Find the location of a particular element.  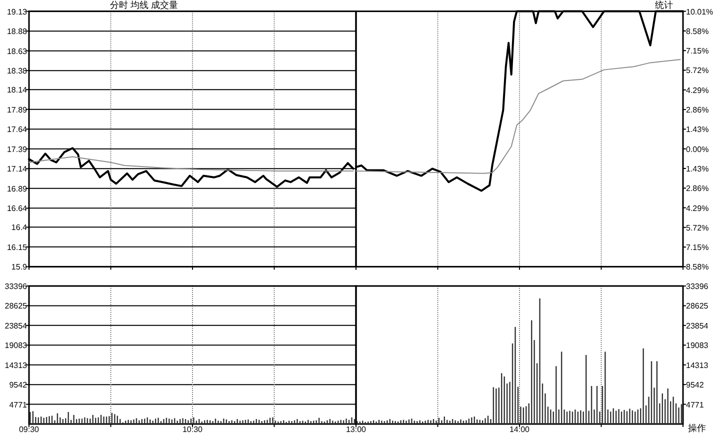

x-tick-label: 13:00 is located at coordinates (356, 429).